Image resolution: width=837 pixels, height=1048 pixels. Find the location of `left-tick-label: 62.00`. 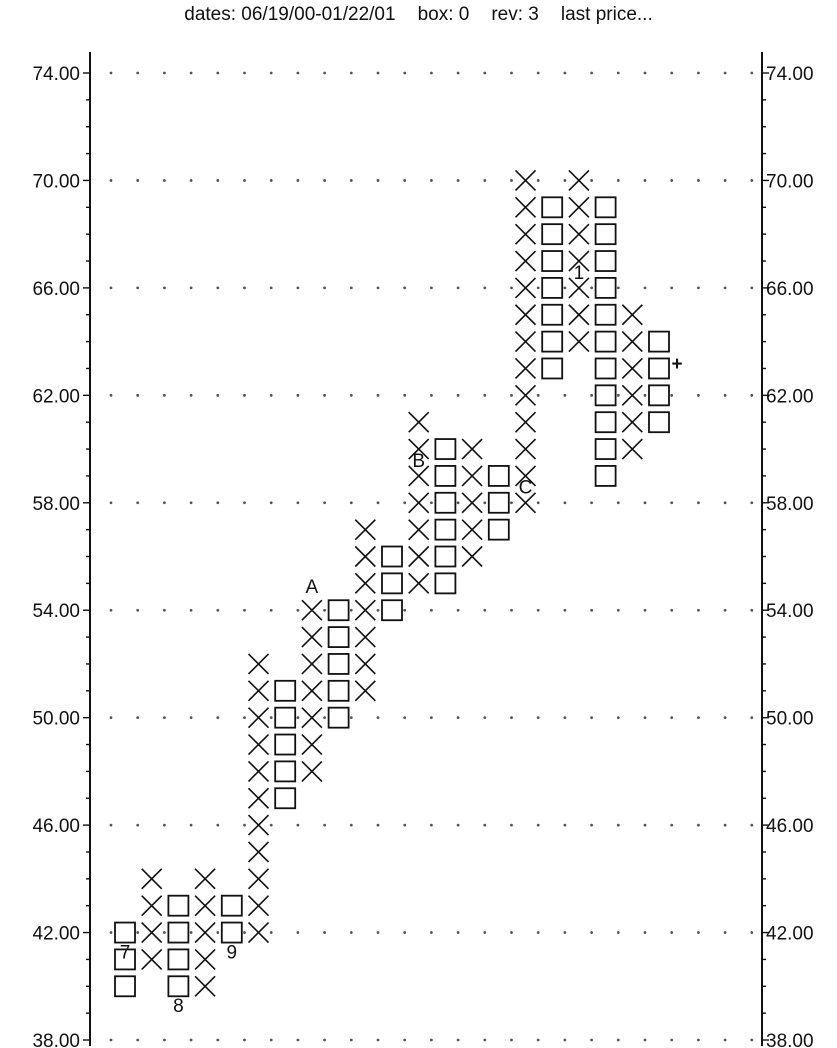

left-tick-label: 62.00 is located at coordinates (56, 396).